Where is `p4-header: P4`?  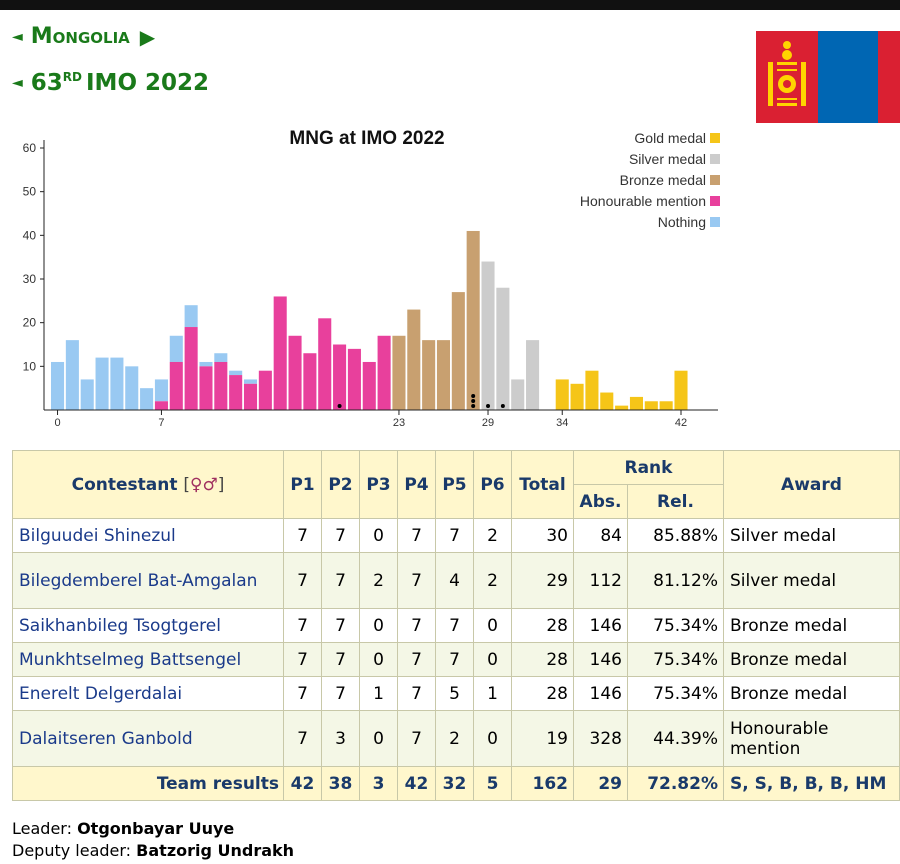 p4-header: P4 is located at coordinates (416, 484).